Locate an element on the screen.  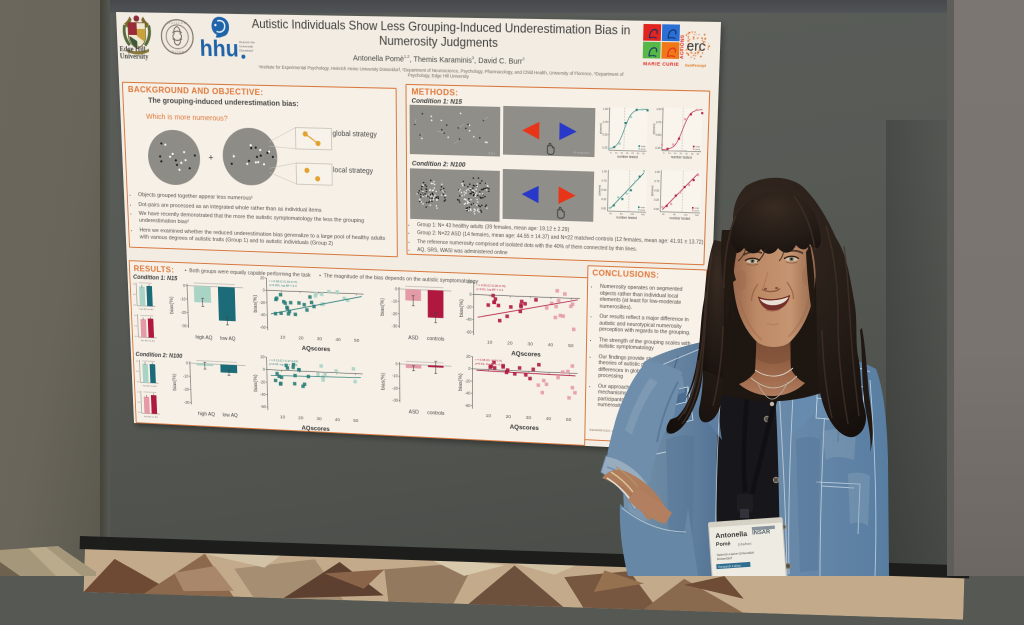
svg-text: · V N I V E R S · is located at coordinates (177, 51).